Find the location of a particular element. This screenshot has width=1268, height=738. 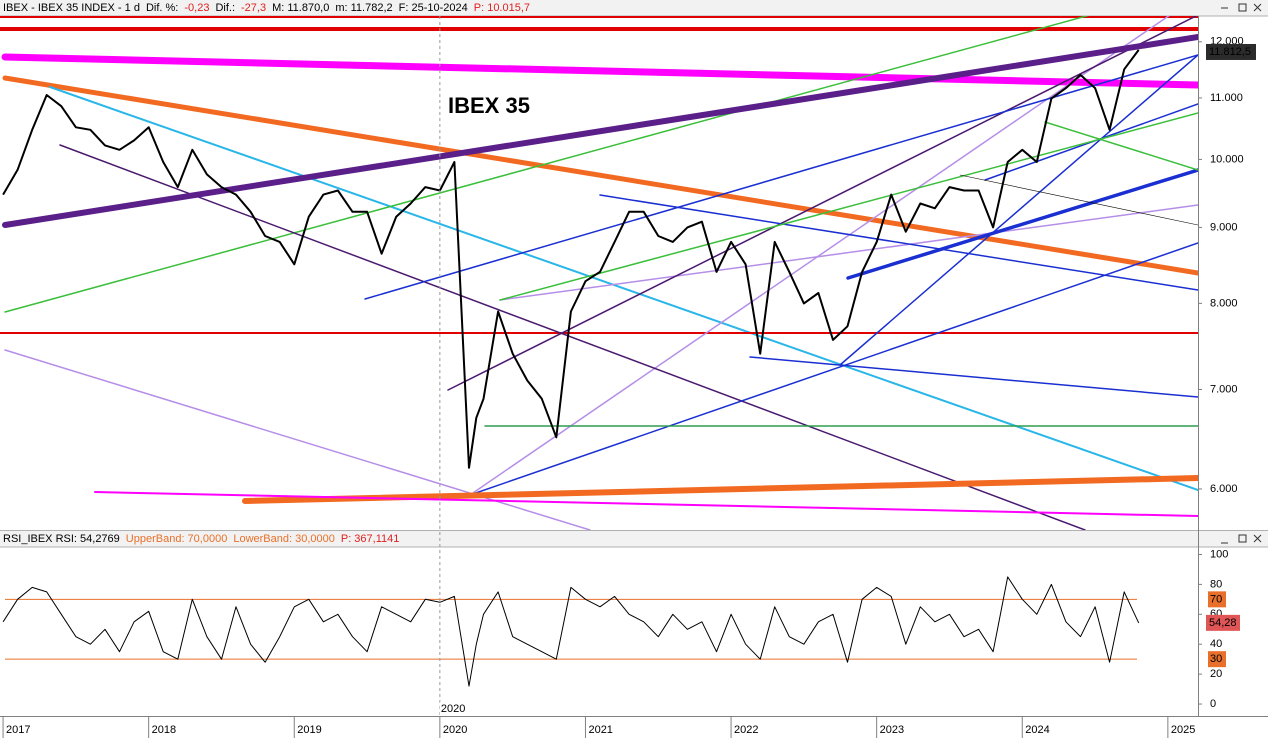

x-tick-label: 2019 is located at coordinates (309, 730).